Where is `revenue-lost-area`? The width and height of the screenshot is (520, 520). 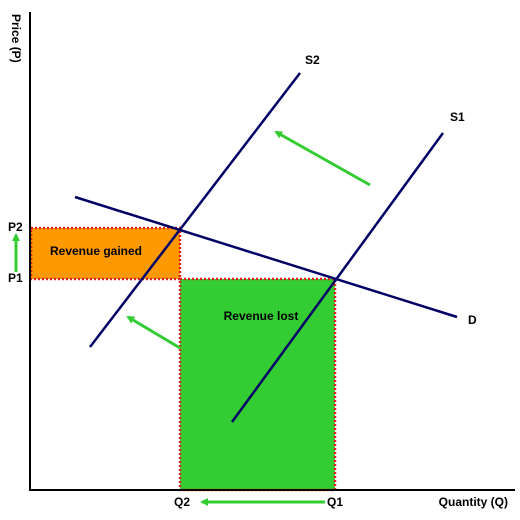
revenue-lost-area is located at coordinates (257, 384).